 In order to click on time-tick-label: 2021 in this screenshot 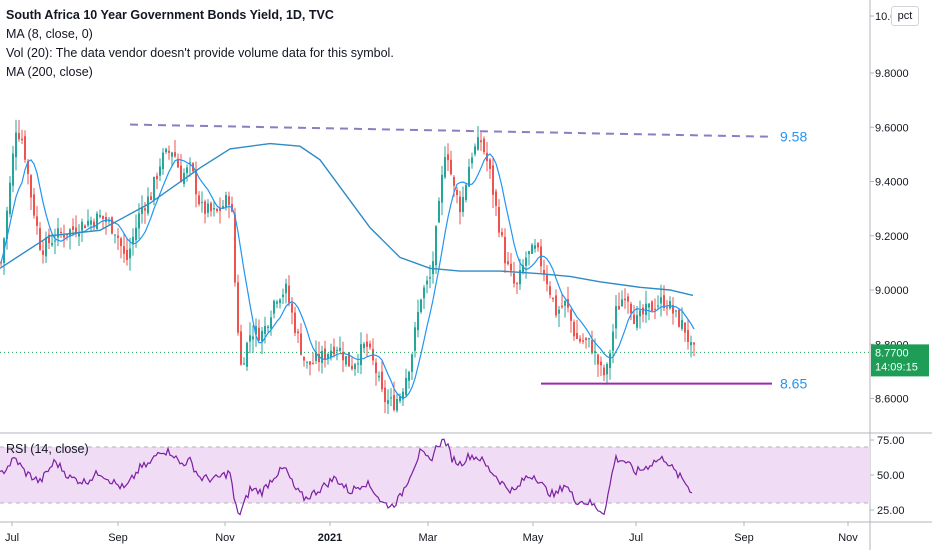, I will do `click(330, 538)`.